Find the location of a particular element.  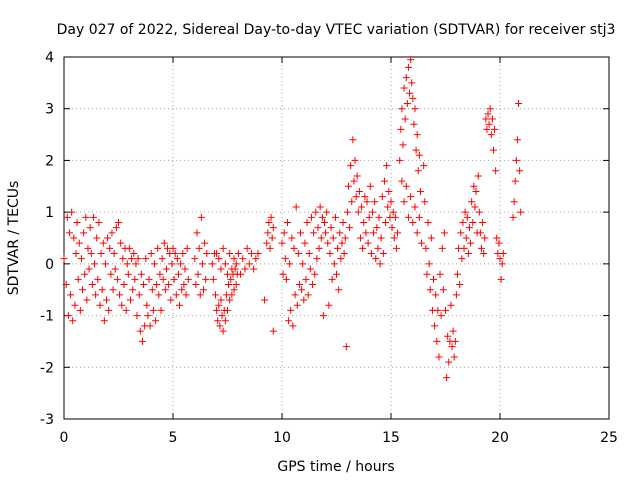

y-tick-label: 1 is located at coordinates (49, 213).